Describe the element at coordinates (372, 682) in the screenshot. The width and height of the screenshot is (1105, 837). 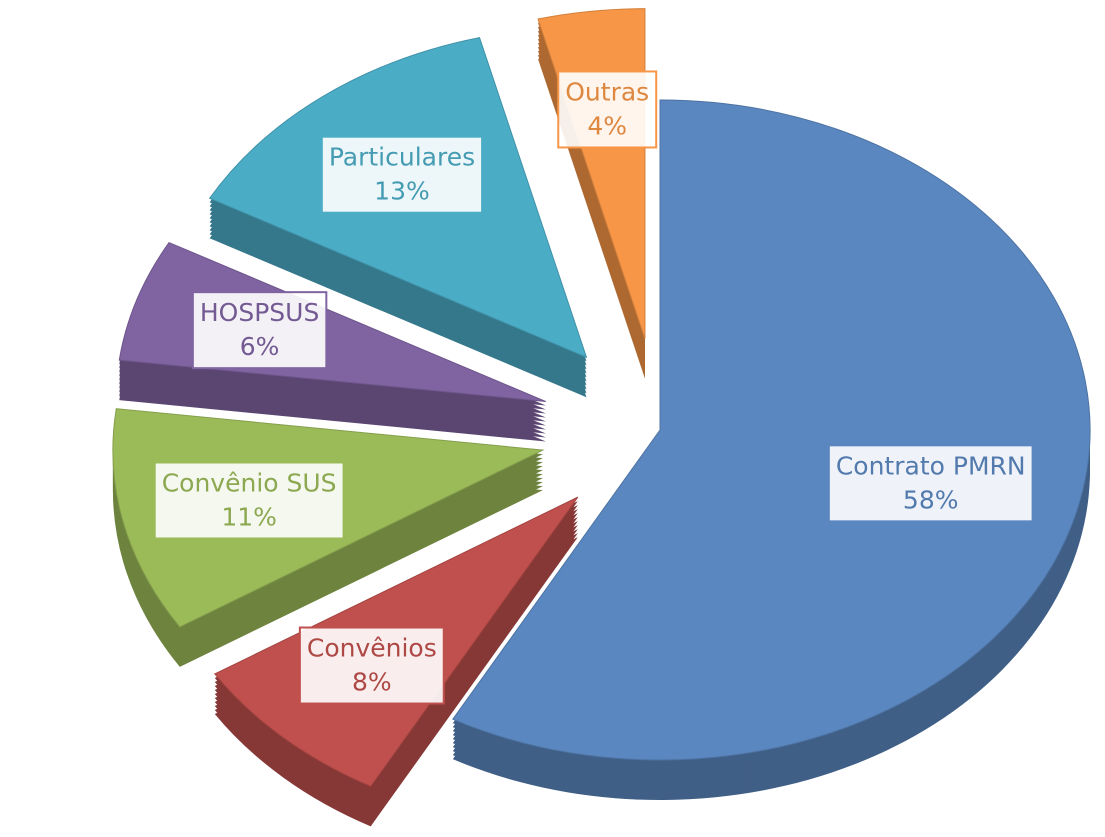
I see `value-label: 8%` at that location.